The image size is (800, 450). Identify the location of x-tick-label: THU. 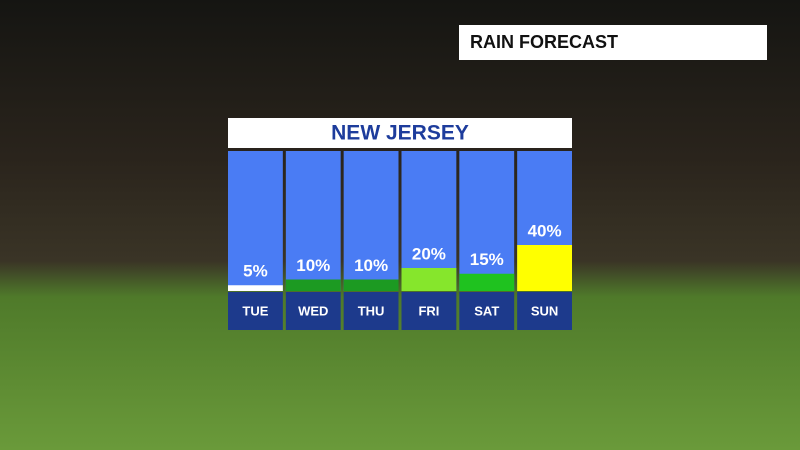
(371, 310).